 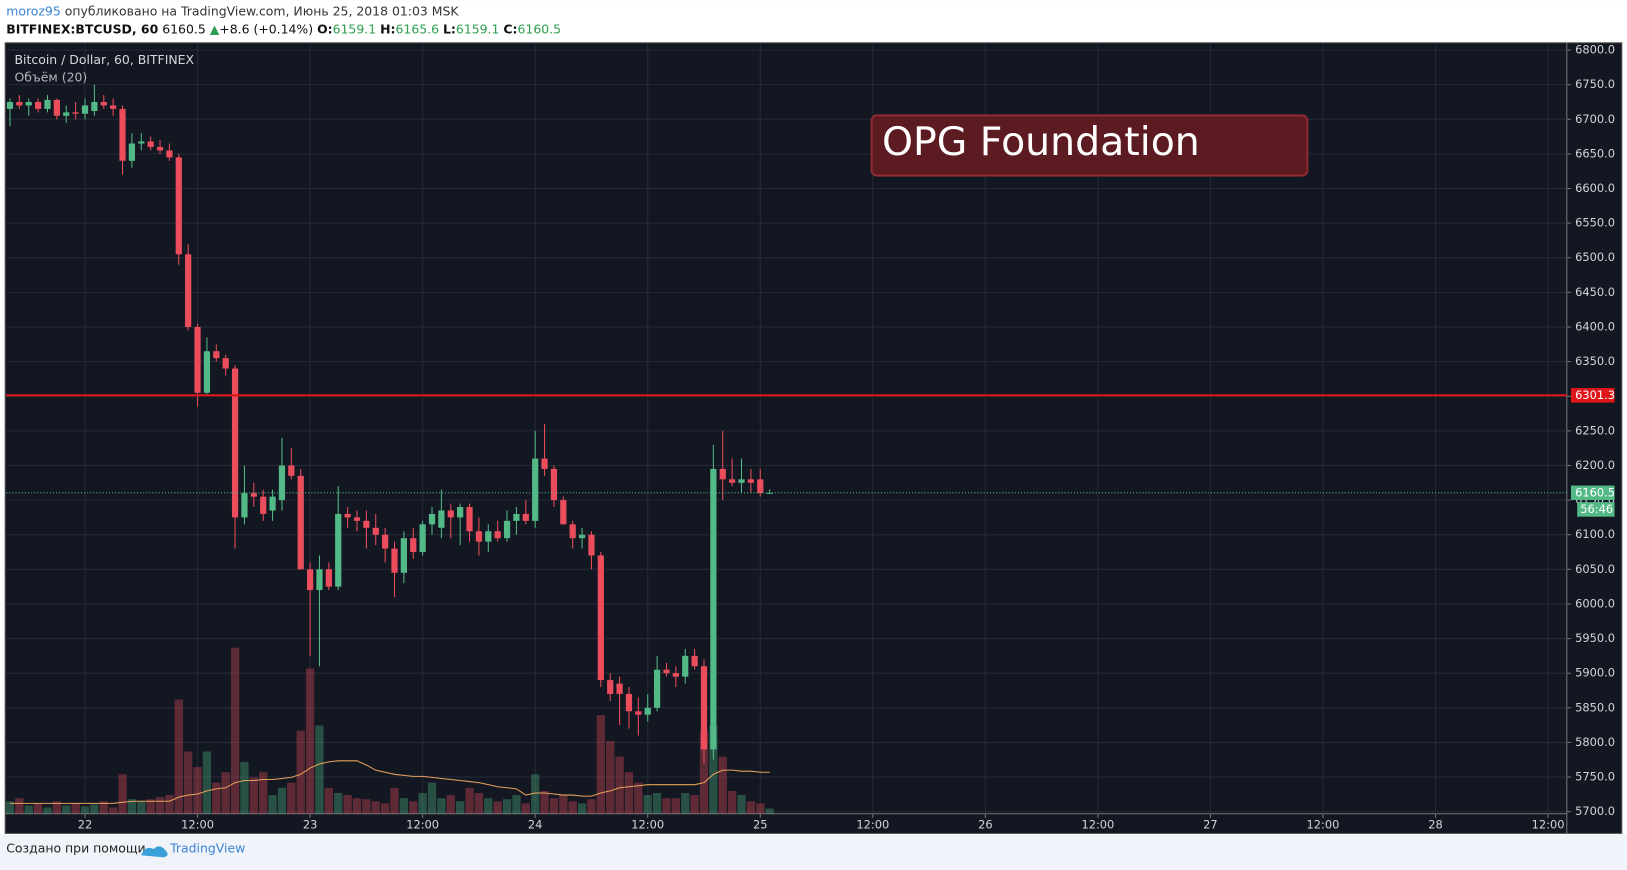 What do you see at coordinates (1595, 707) in the screenshot?
I see `y-tick-label: 5850.0` at bounding box center [1595, 707].